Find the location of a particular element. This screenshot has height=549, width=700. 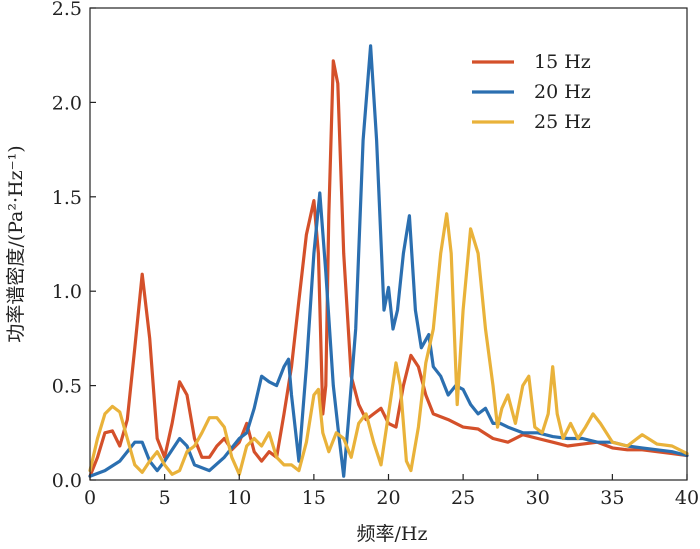

y-axis-ticks: 0.0 0.5 1.0 1.5 2.0 2.5 is located at coordinates (74, 246).